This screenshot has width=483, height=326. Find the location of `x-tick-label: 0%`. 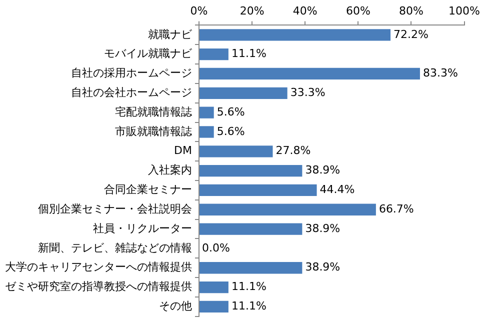

x-tick-label: 0% is located at coordinates (199, 11).